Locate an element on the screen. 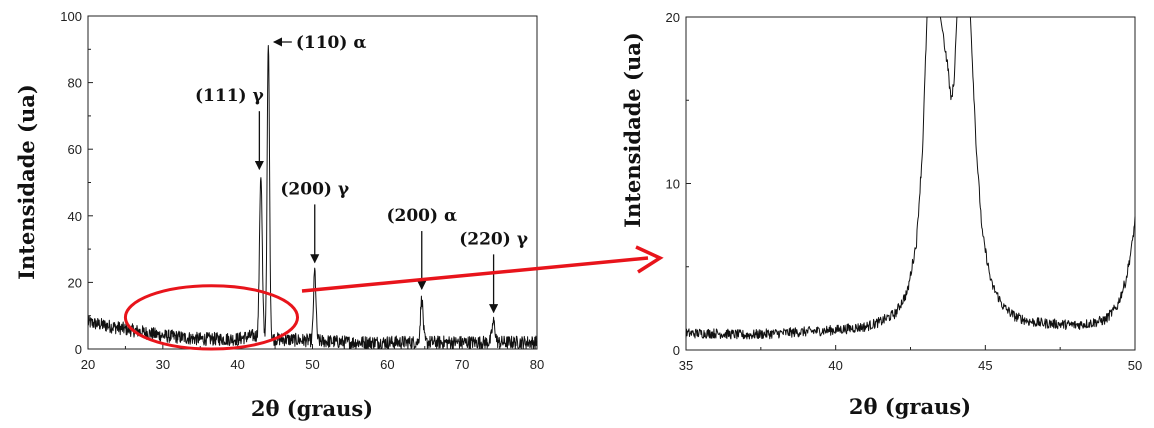 This screenshot has height=428, width=1154. left-x-ticks: 20 30 40 50 60 70 80 is located at coordinates (312, 358).